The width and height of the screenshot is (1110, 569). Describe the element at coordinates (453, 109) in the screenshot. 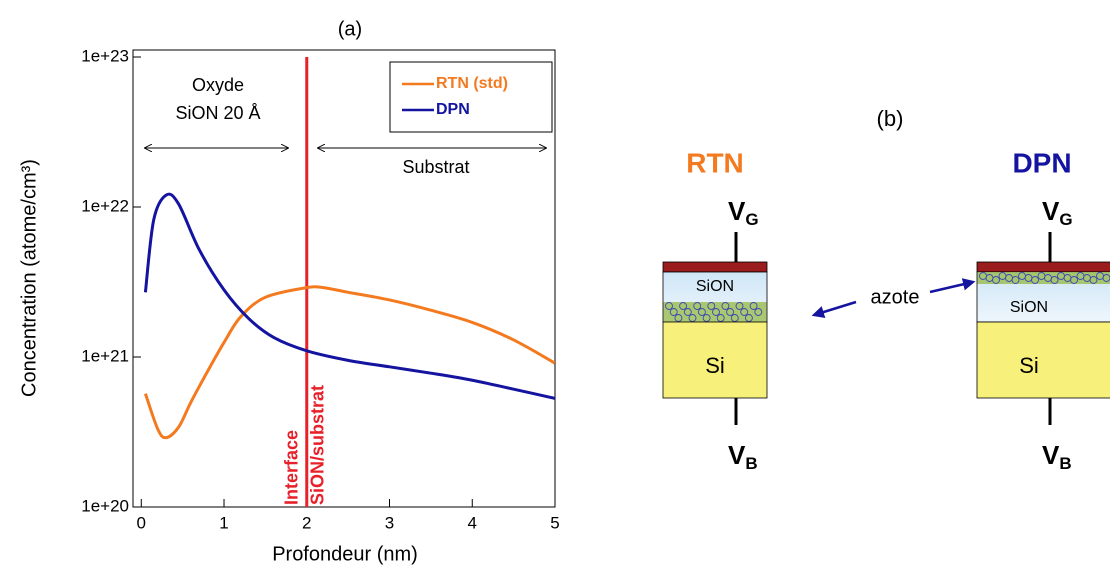

I see `legend-label: DPN` at that location.